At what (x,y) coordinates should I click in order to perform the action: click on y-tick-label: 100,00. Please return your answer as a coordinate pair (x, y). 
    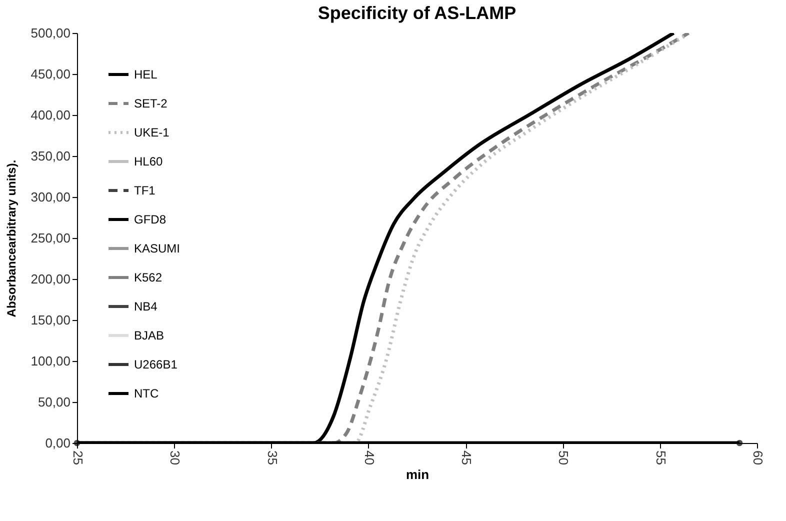
    Looking at the image, I should click on (50, 361).